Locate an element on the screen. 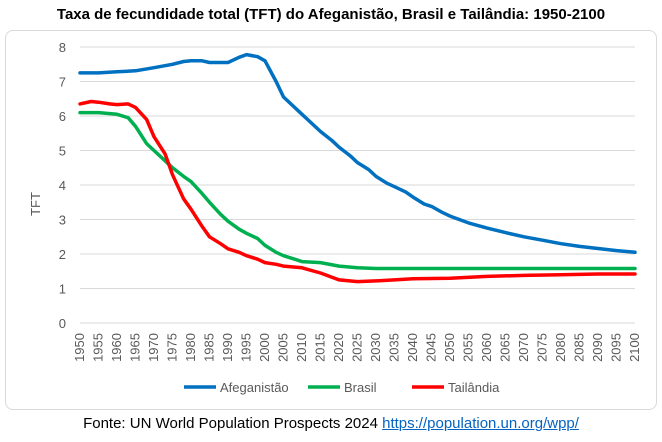 This screenshot has width=662, height=442. x-tick-label: 2065 is located at coordinates (505, 347).